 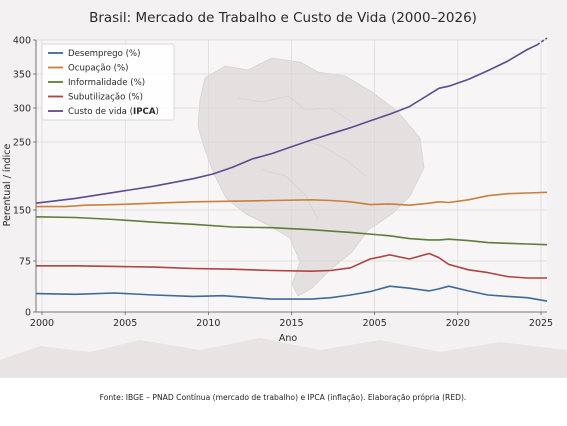 What do you see at coordinates (541, 323) in the screenshot?
I see `x-tick-label: 2025` at bounding box center [541, 323].